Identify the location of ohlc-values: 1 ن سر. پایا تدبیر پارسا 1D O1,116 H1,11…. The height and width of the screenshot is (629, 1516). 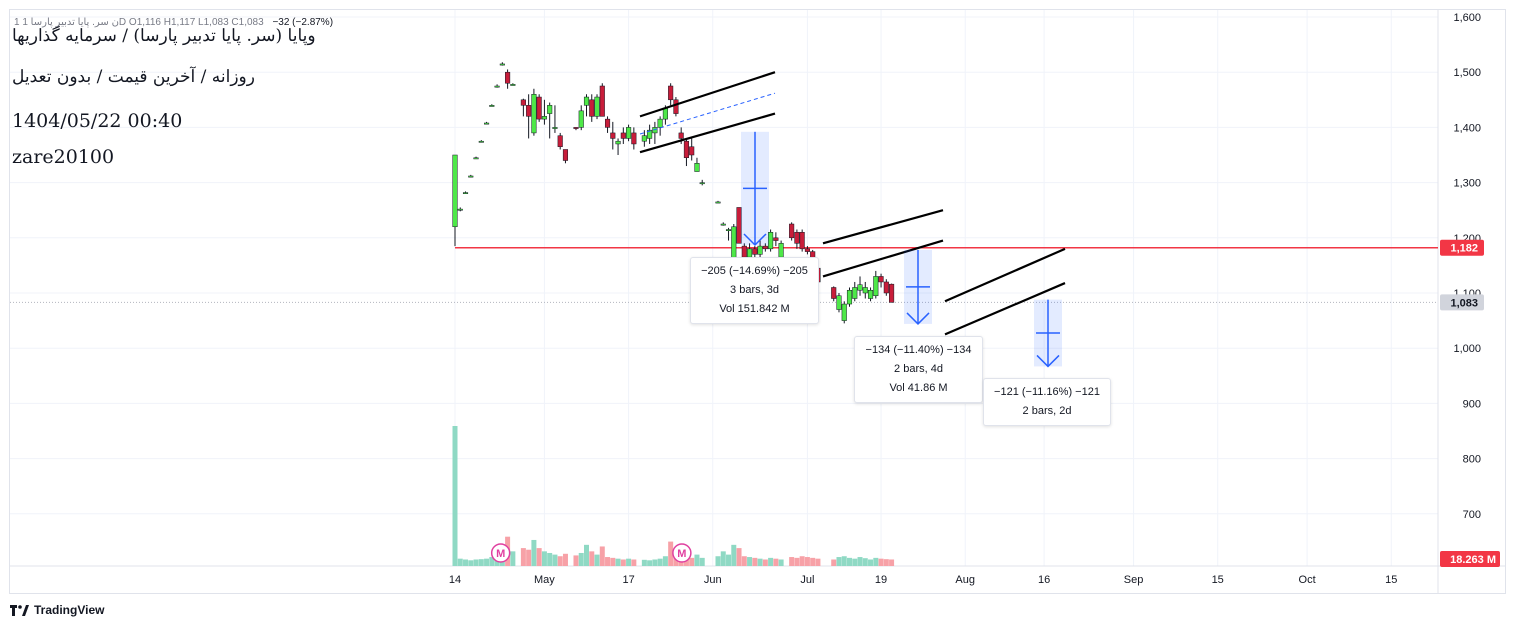
(139, 22).